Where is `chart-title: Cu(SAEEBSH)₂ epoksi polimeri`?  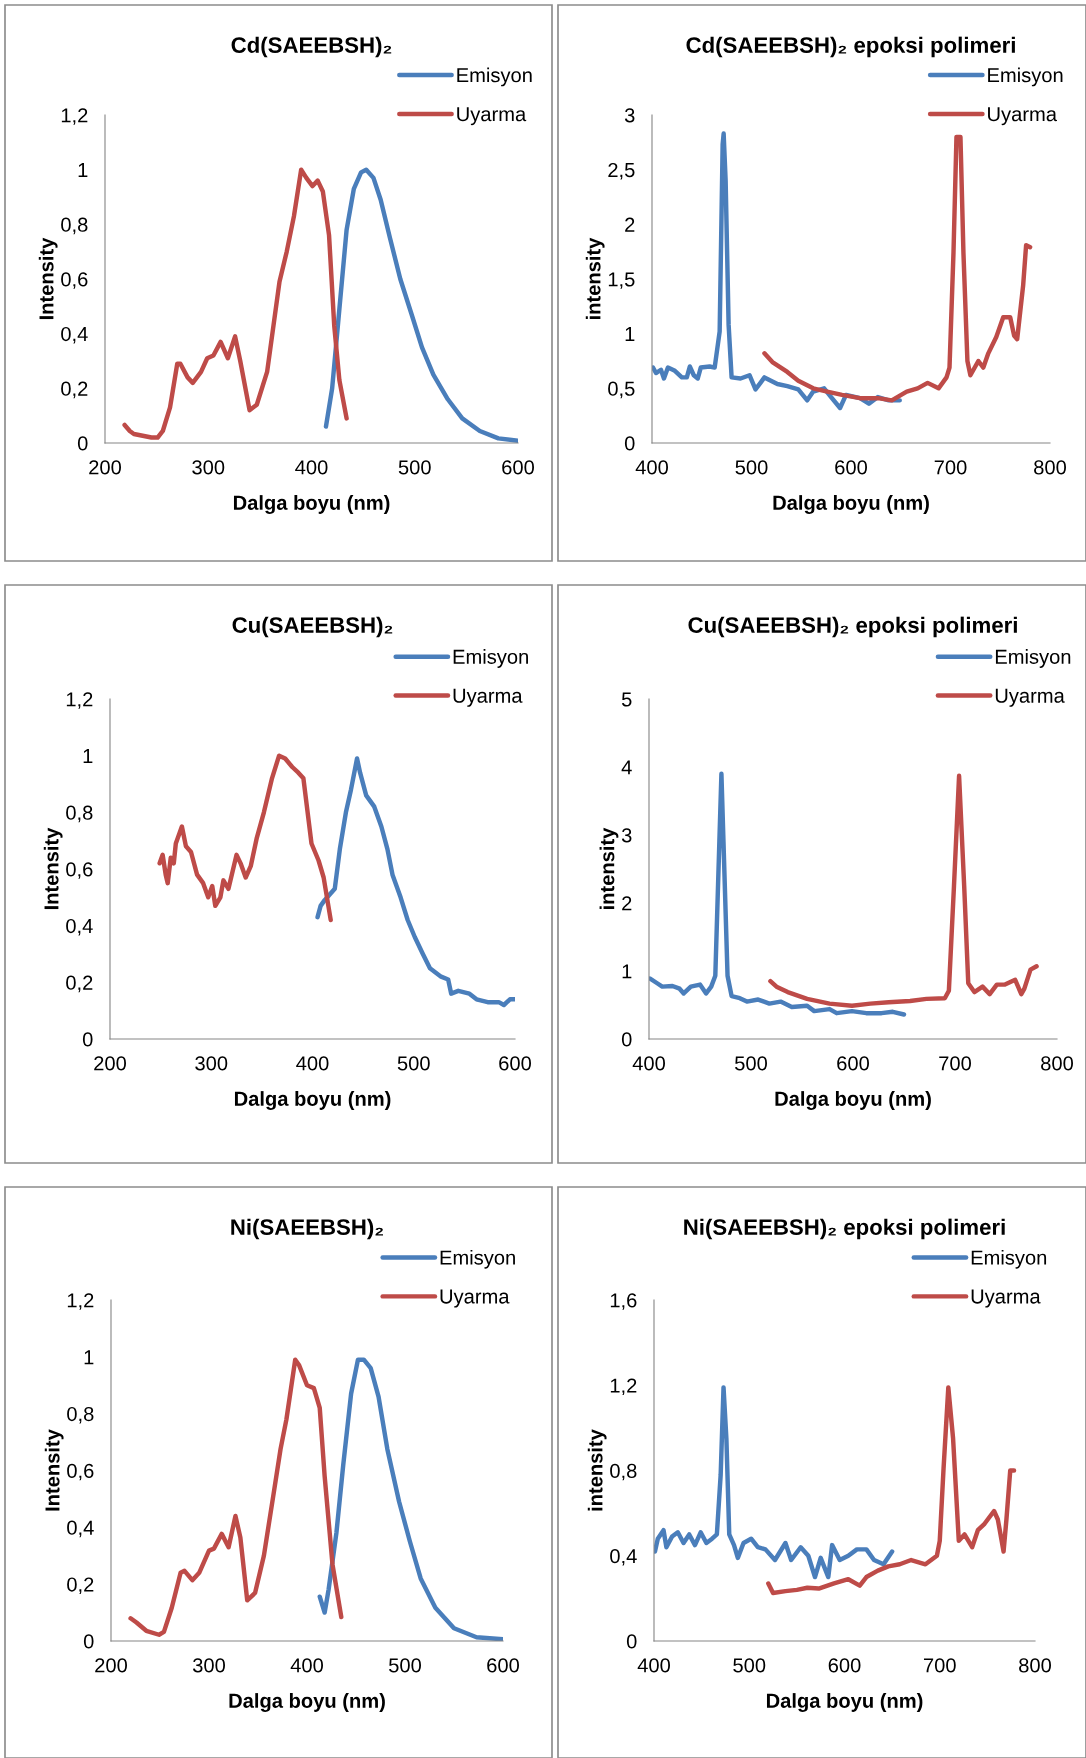
chart-title: Cu(SAEEBSH)₂ epoksi polimeri is located at coordinates (852, 627).